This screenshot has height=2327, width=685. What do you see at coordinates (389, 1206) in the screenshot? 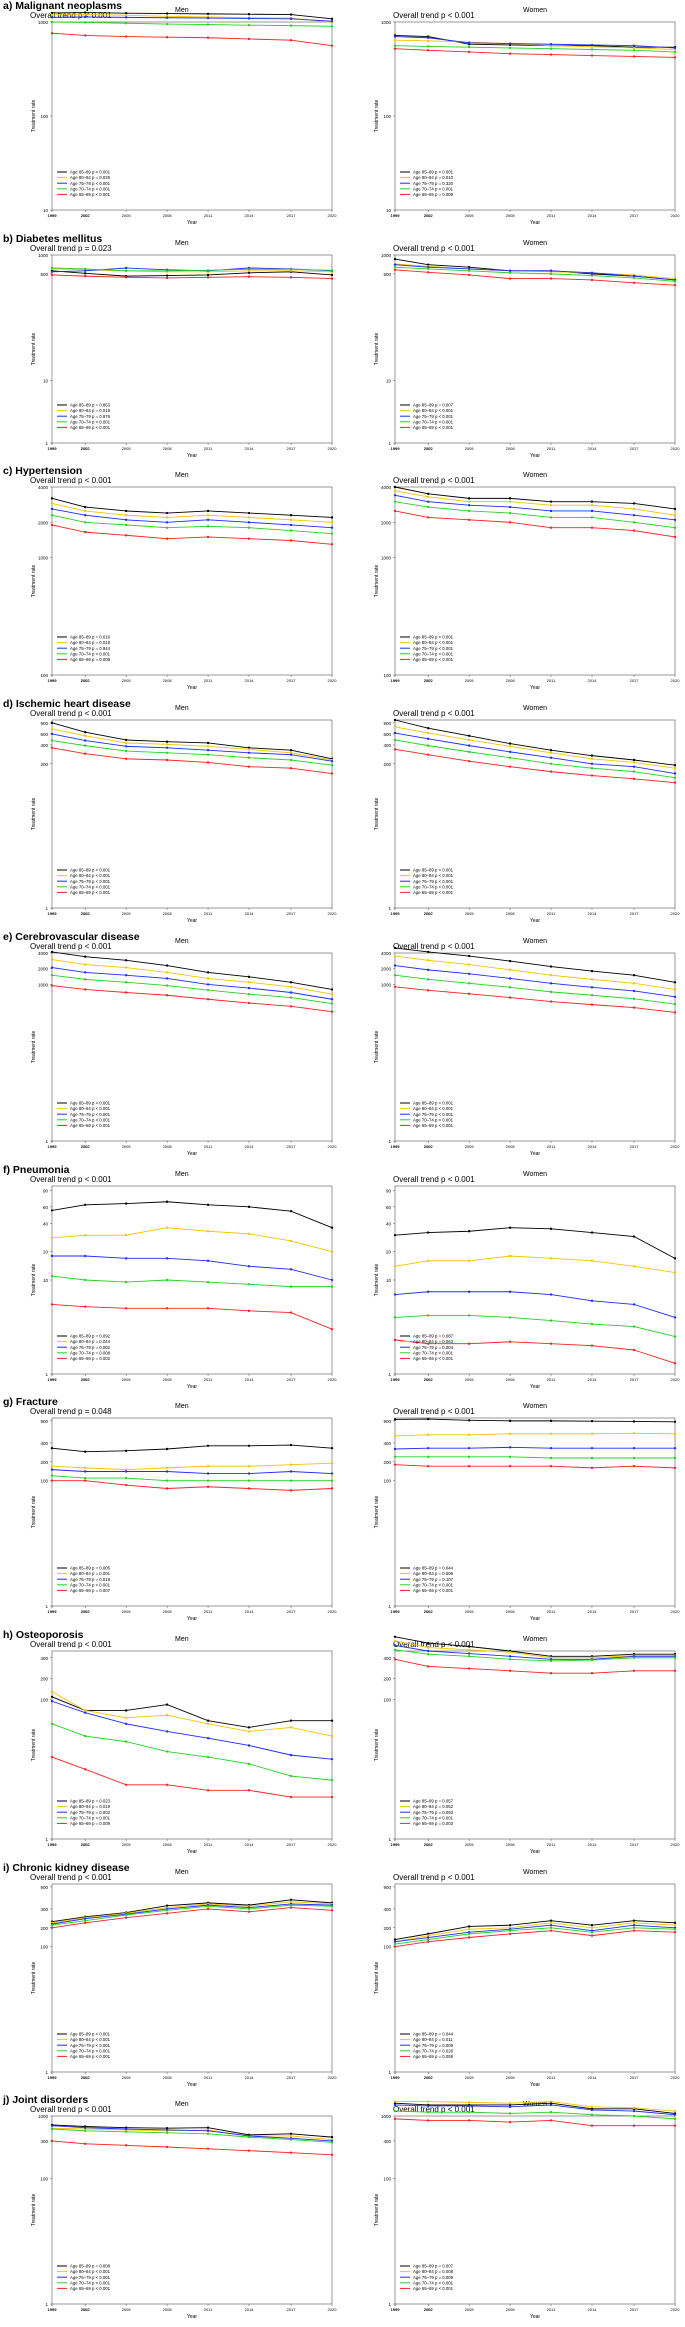
I see `y-tick-label: 60` at bounding box center [389, 1206].